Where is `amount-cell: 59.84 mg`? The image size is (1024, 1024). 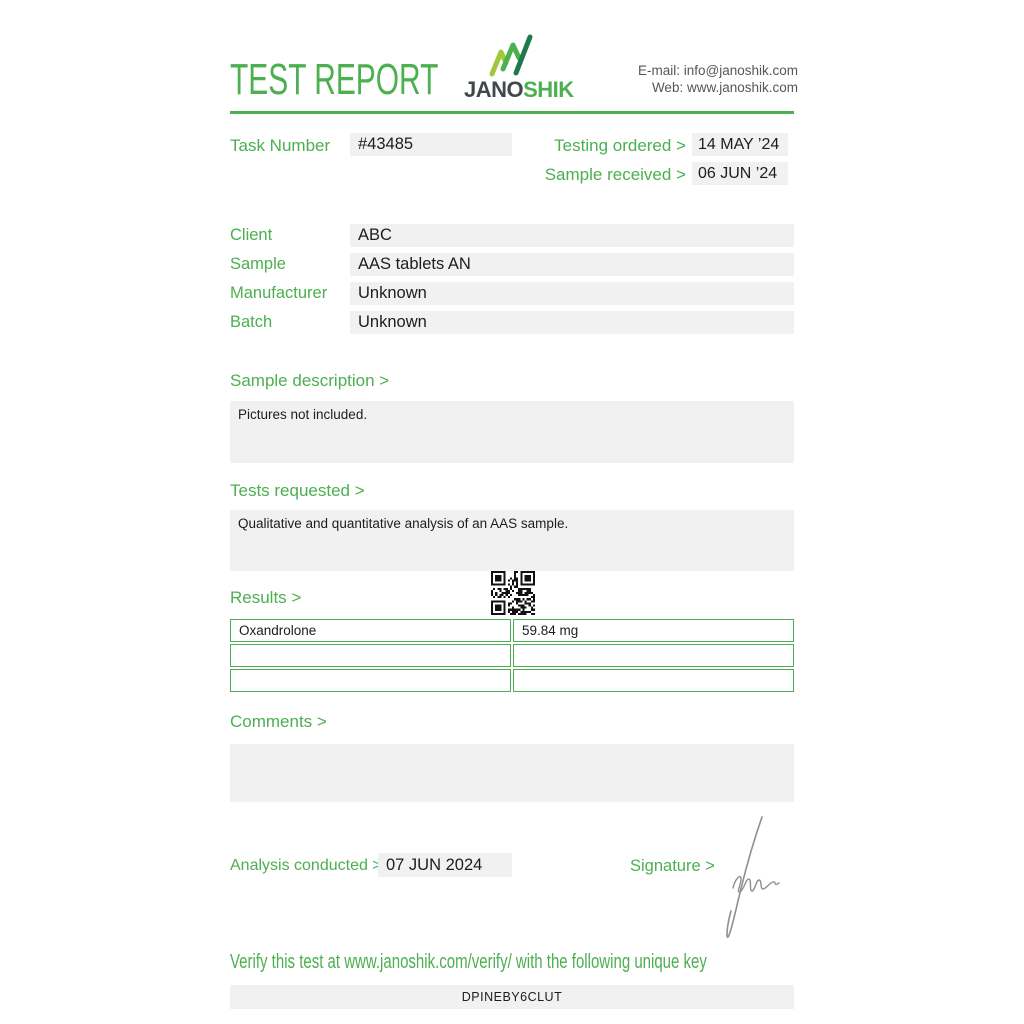 amount-cell: 59.84 mg is located at coordinates (653, 630).